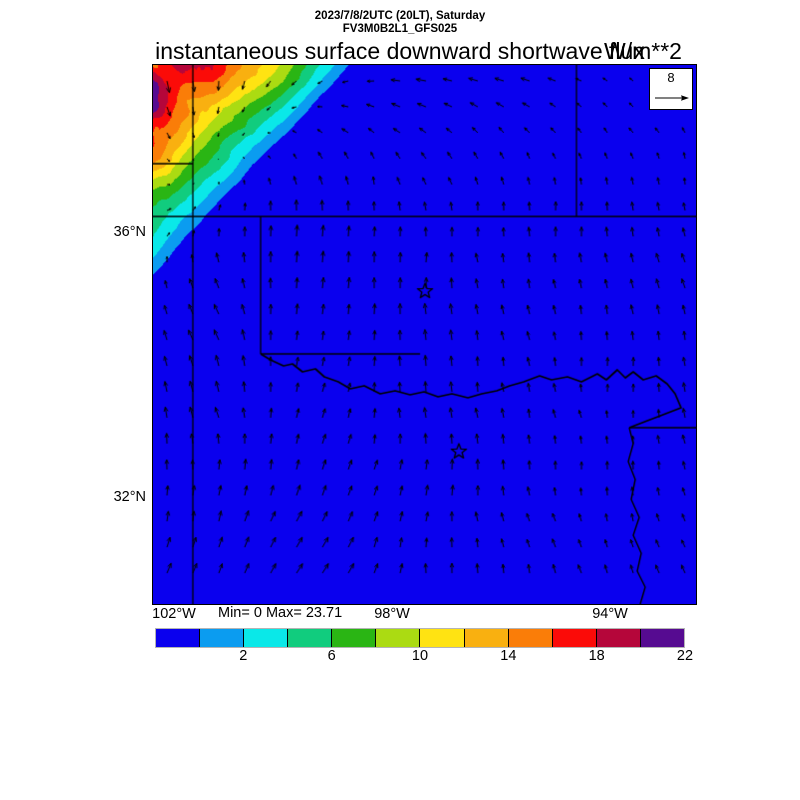 Image resolution: width=800 pixels, height=800 pixels. I want to click on colorbar-tick-label: 10, so click(420, 656).